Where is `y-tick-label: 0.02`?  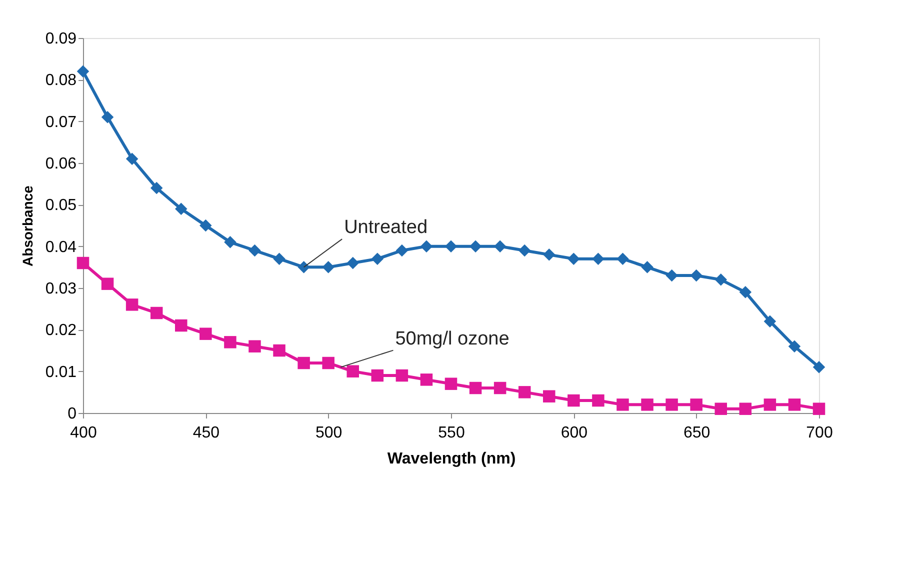
y-tick-label: 0.02 is located at coordinates (61, 331).